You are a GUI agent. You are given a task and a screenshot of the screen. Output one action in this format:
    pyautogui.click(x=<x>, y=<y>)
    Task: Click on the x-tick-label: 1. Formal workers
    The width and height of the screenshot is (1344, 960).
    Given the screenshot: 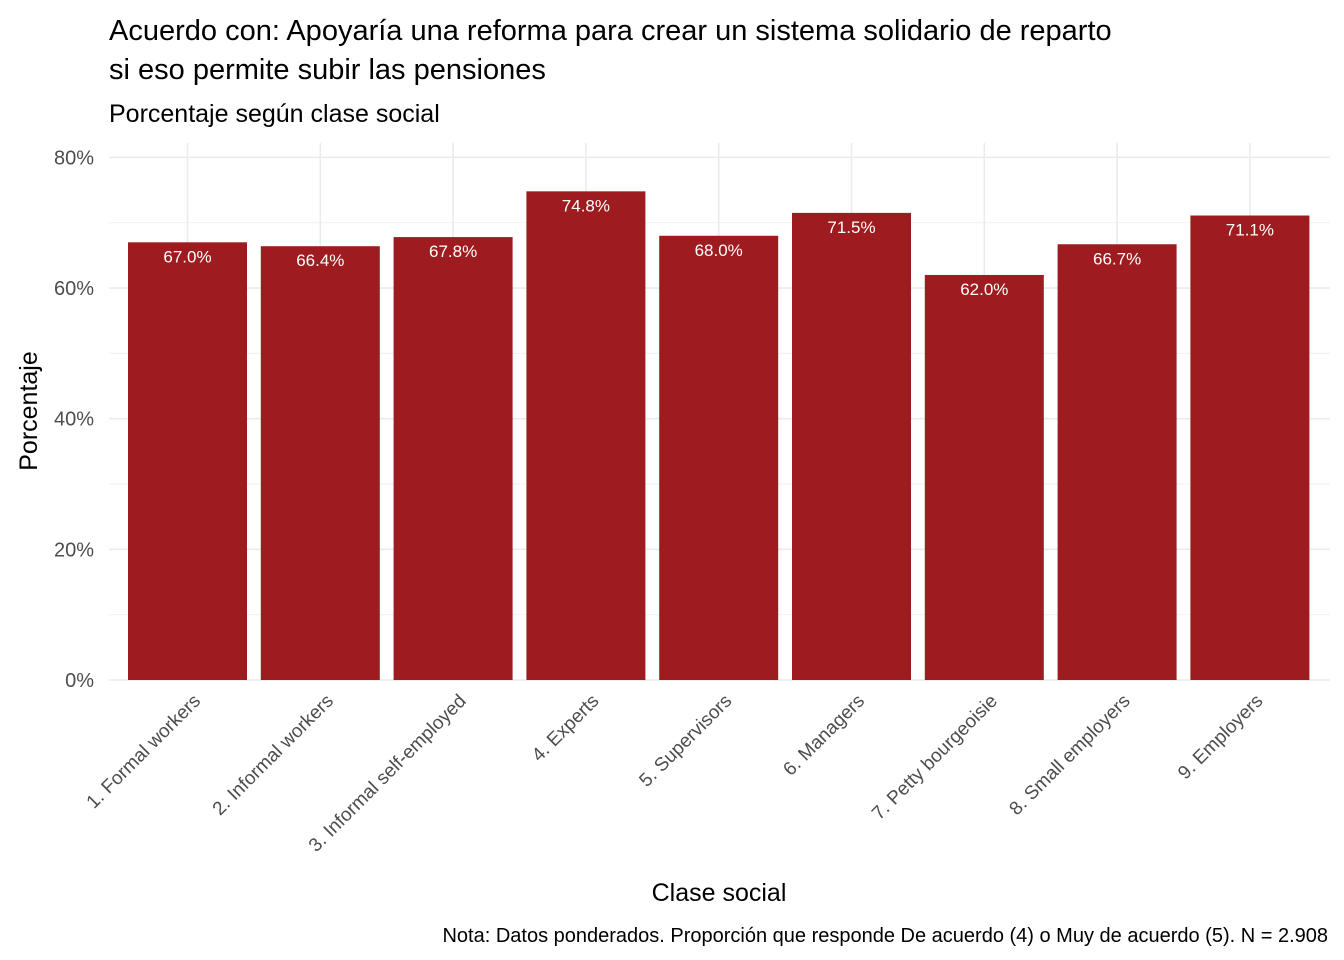 What is the action you would take?
    pyautogui.click(x=144, y=752)
    